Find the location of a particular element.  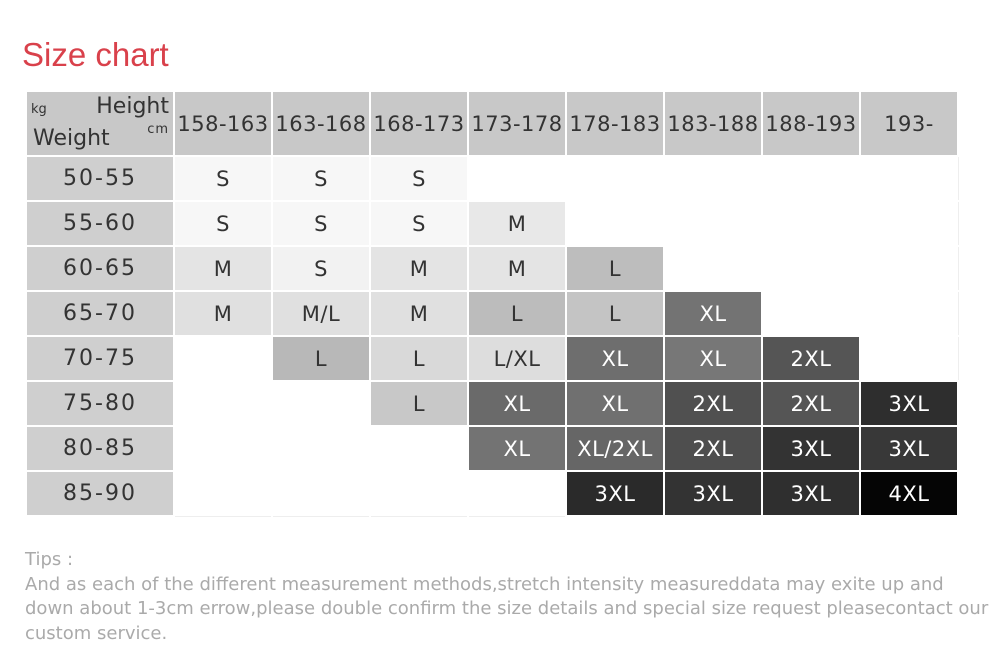

weight-cell: 65-70 is located at coordinates (100, 313).